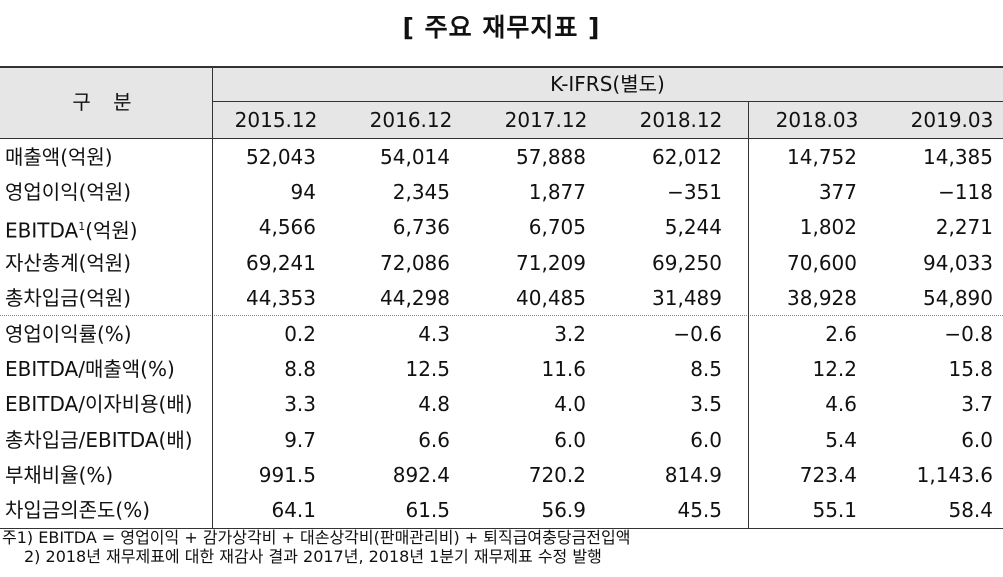 This screenshot has width=1003, height=577. Describe the element at coordinates (699, 510) in the screenshot. I see `value-cell: 45.5` at that location.